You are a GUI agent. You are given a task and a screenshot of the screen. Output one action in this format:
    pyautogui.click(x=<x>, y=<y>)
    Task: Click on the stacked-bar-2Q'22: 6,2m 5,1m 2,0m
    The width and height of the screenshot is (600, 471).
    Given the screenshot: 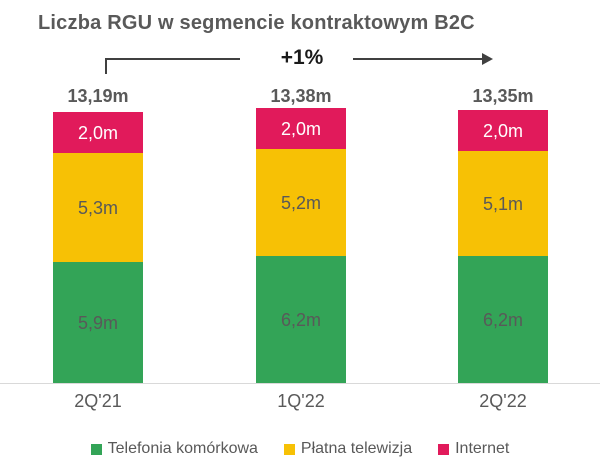 What is the action you would take?
    pyautogui.click(x=503, y=246)
    